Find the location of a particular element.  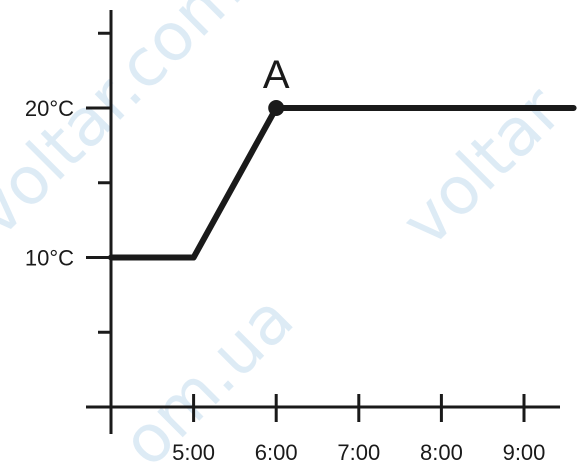

x-tick-label: 7:00 is located at coordinates (358, 452).